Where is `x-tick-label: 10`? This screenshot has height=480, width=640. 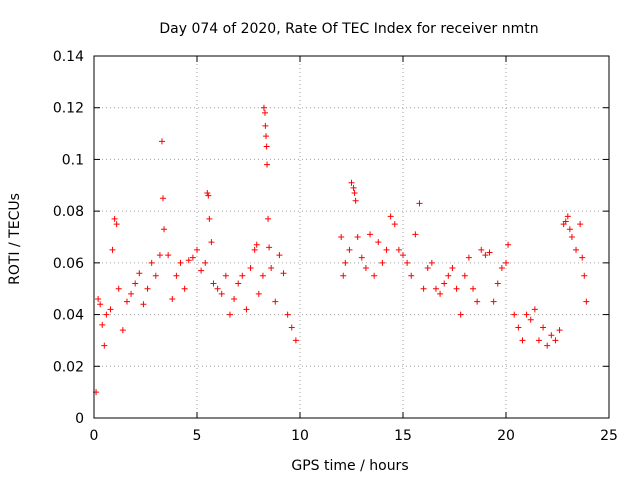 x-tick-label: 10 is located at coordinates (300, 436).